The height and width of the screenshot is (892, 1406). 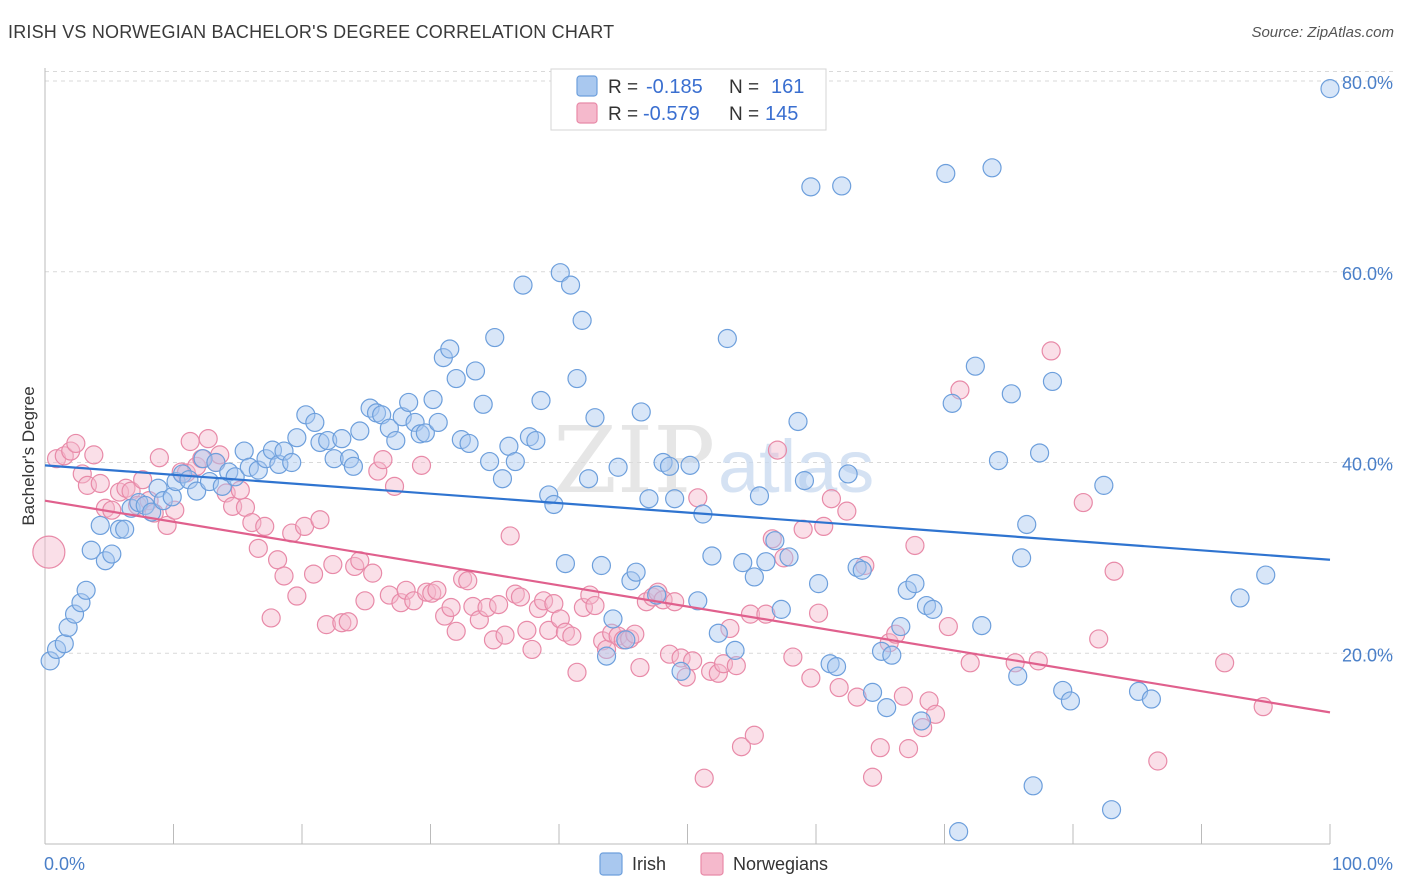 What do you see at coordinates (587, 86) in the screenshot?
I see `irish-legend-swatch` at bounding box center [587, 86].